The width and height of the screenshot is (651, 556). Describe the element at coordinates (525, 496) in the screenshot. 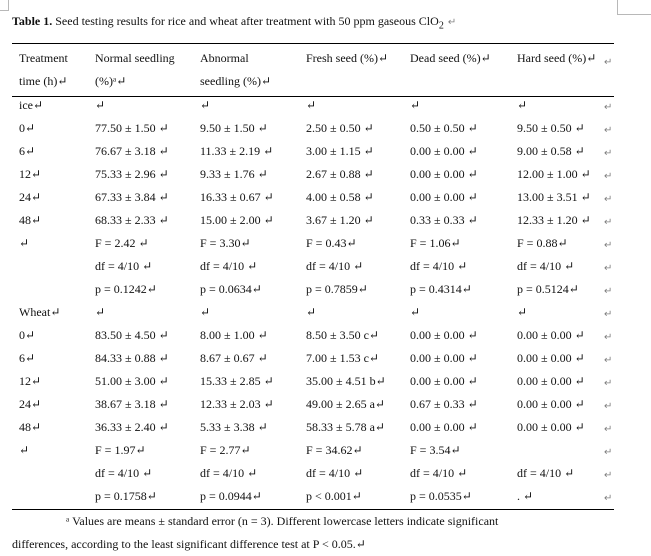

I see `table-cell: . ↵` at that location.